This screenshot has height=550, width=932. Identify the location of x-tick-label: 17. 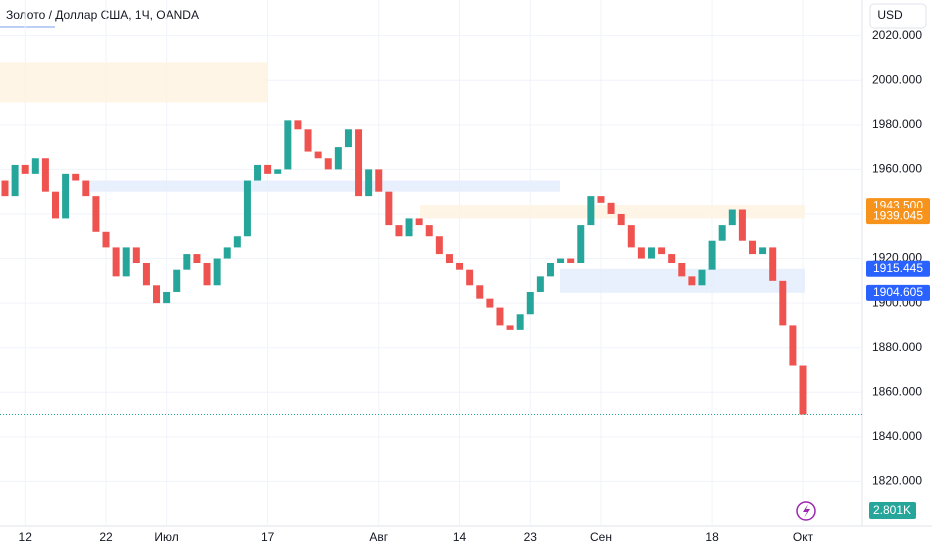
(268, 537).